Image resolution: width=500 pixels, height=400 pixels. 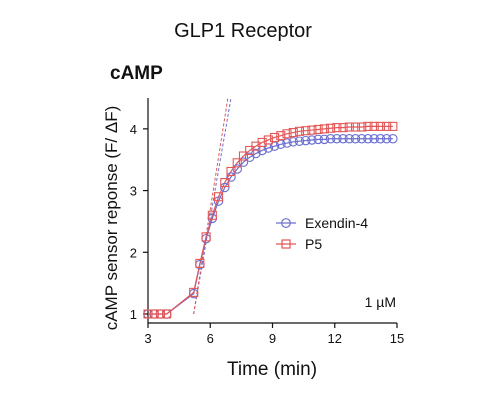 What do you see at coordinates (313, 244) in the screenshot?
I see `legend-label-p5: P5` at bounding box center [313, 244].